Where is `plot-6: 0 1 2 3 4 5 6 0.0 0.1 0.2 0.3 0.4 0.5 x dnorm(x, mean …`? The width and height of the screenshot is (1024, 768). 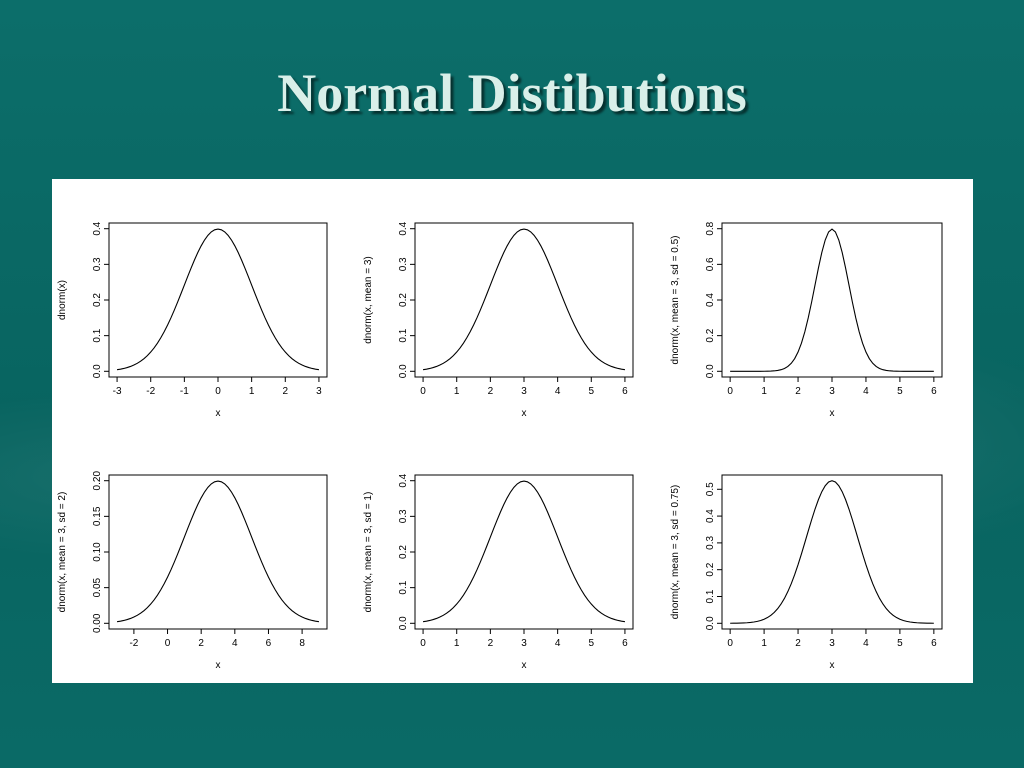 plot-6: 0 1 2 3 4 5 6 0.0 0.1 0.2 0.3 0.4 0.5 x dnorm(x, mean … is located at coordinates (806, 572).